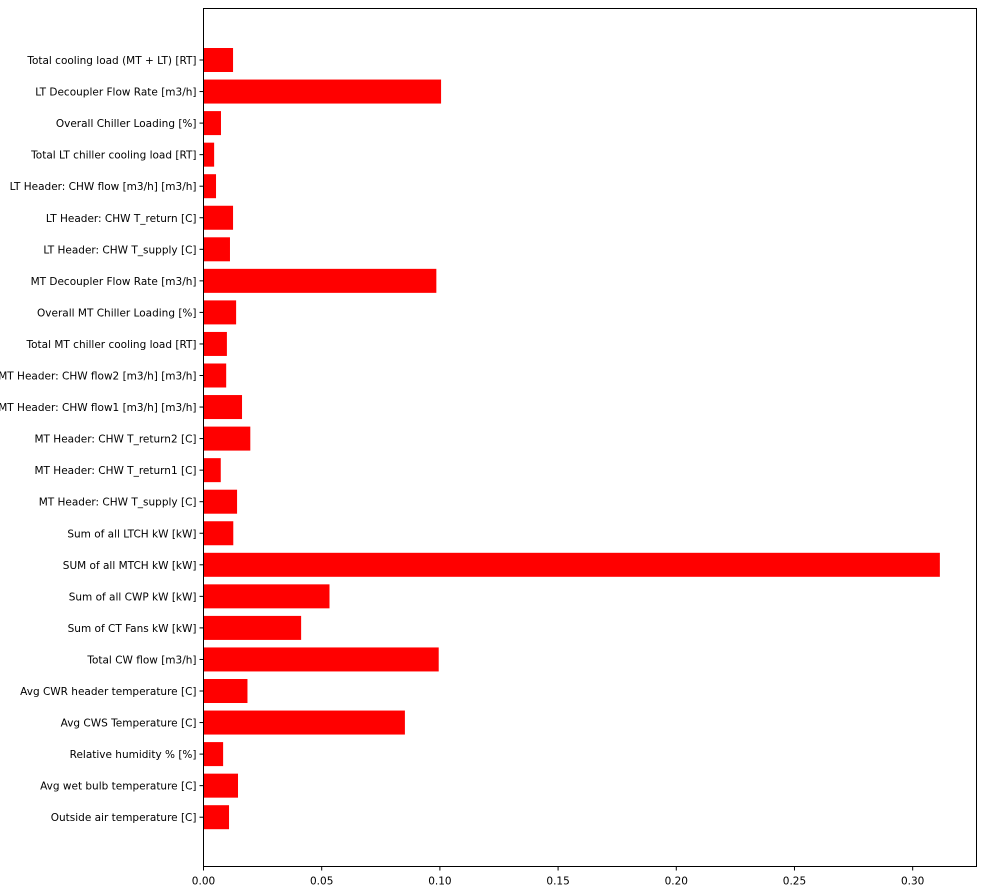 This screenshot has height=896, width=986. Describe the element at coordinates (116, 313) in the screenshot. I see `y-tick-label: Overall MT Chiller Loading [%]` at that location.